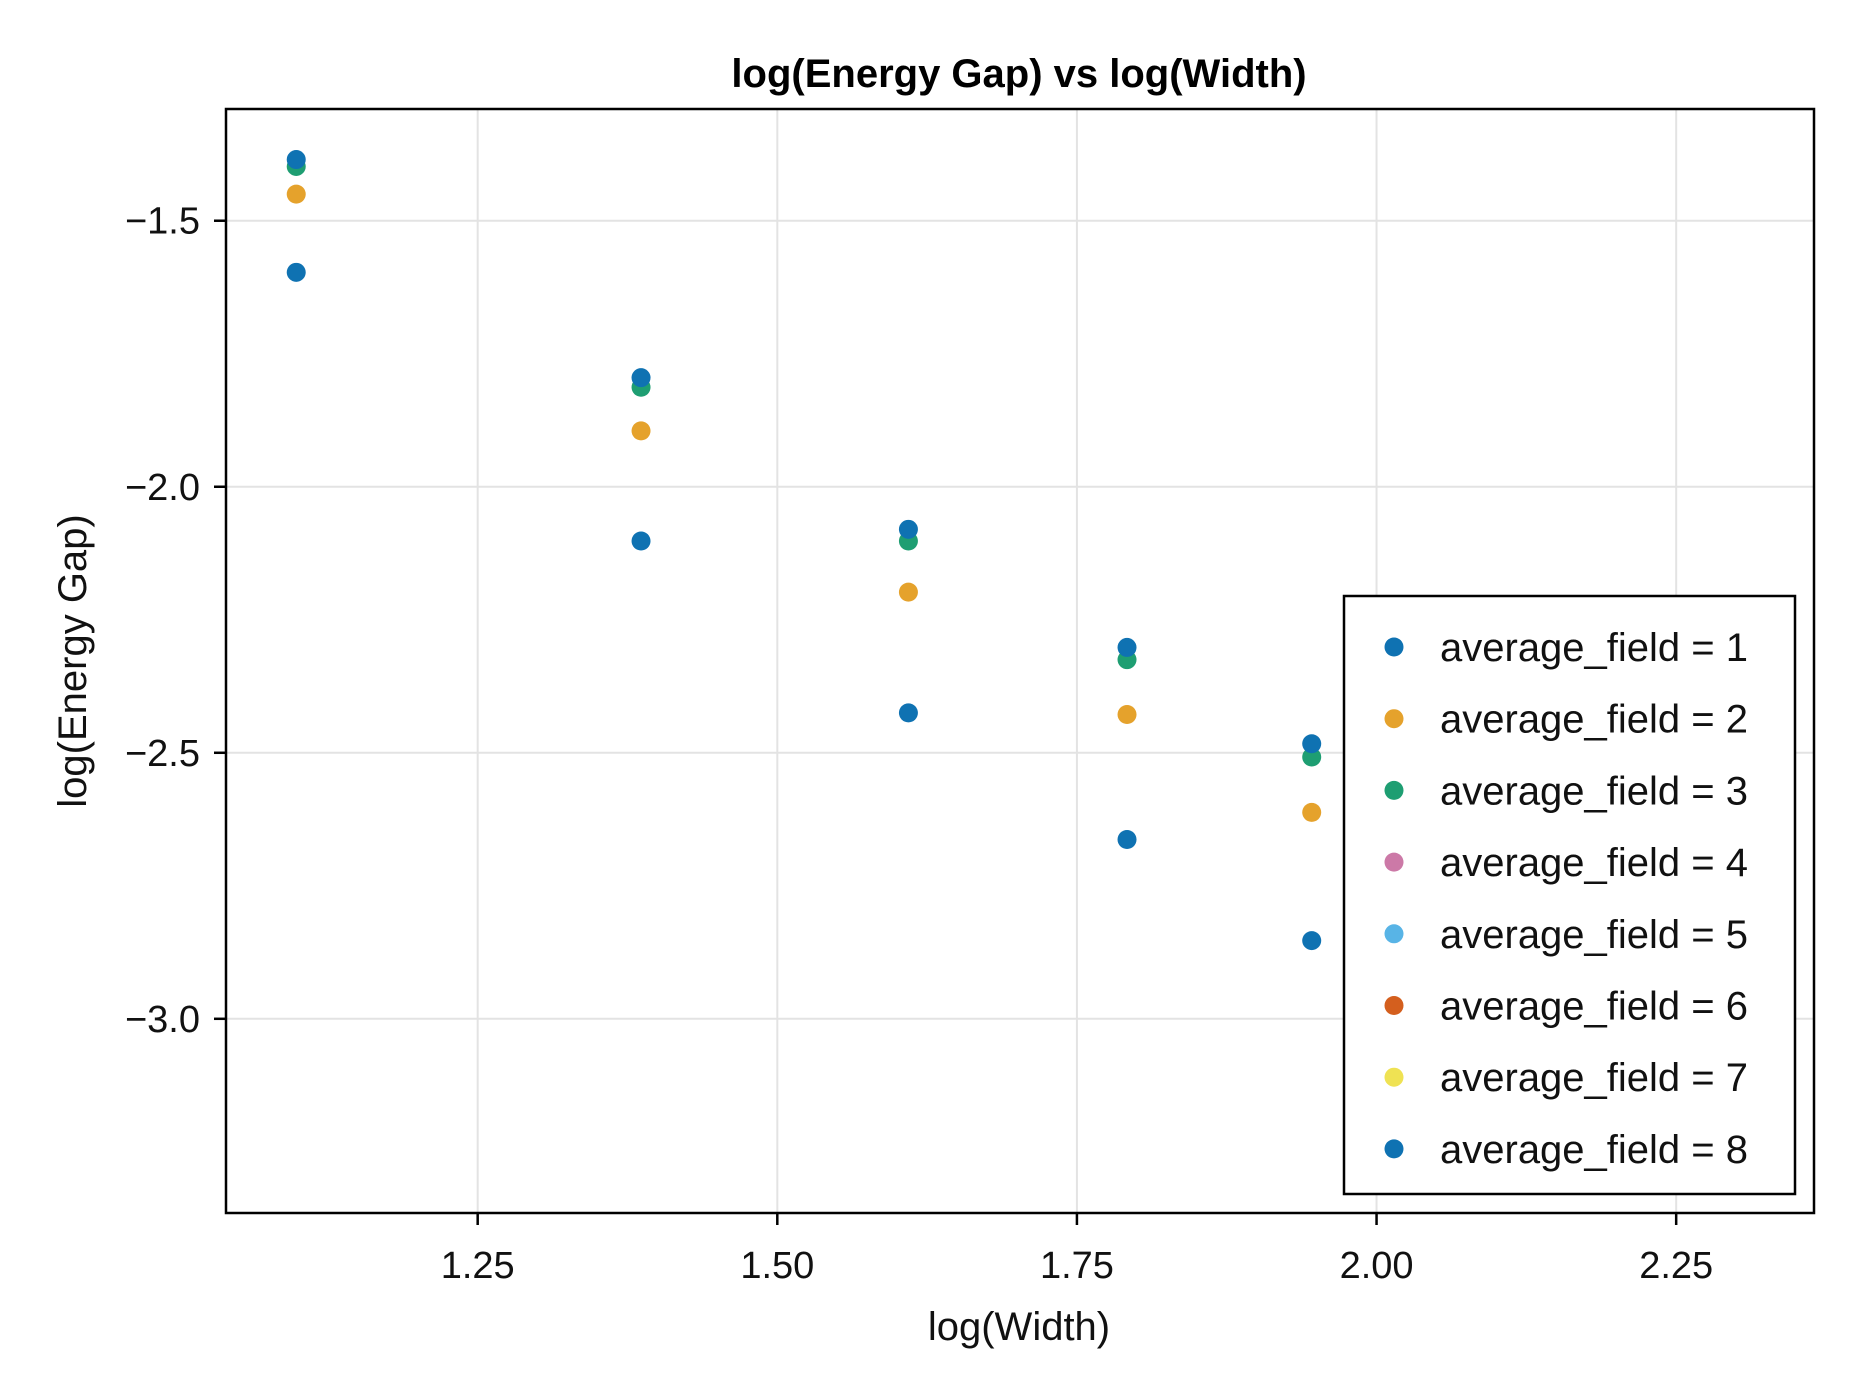 This screenshot has width=1866, height=1396. What do you see at coordinates (162, 222) in the screenshot?
I see `y-tick-label: −1.5` at bounding box center [162, 222].